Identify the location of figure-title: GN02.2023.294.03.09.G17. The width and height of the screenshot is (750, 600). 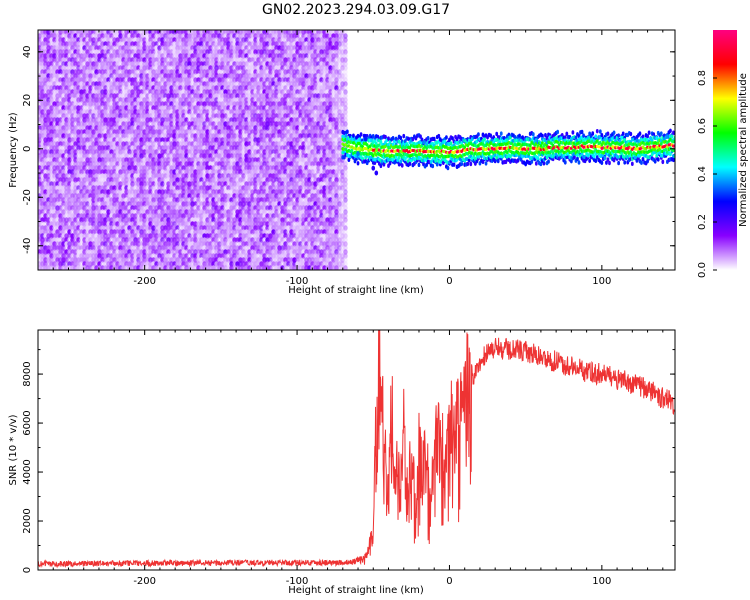
(356, 10).